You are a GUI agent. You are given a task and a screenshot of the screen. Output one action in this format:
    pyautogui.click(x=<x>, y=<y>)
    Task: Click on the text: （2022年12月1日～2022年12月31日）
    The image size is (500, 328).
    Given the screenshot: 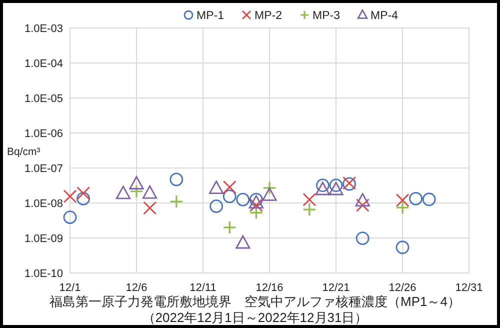 What is the action you would take?
    pyautogui.click(x=255, y=317)
    